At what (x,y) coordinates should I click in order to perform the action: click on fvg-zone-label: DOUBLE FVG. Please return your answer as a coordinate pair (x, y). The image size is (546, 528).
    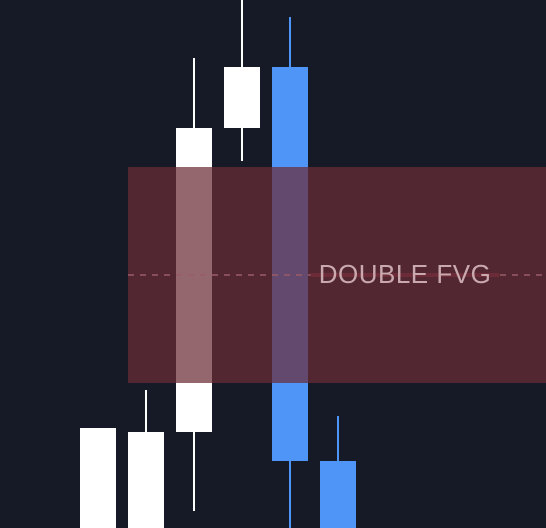
    Looking at the image, I should click on (405, 274).